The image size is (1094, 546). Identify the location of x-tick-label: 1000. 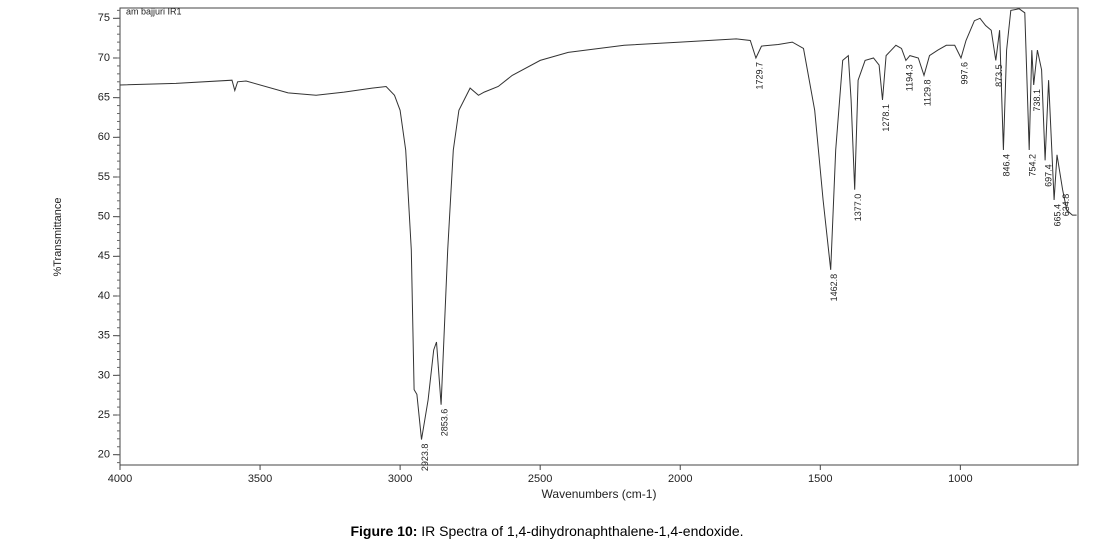
(960, 479).